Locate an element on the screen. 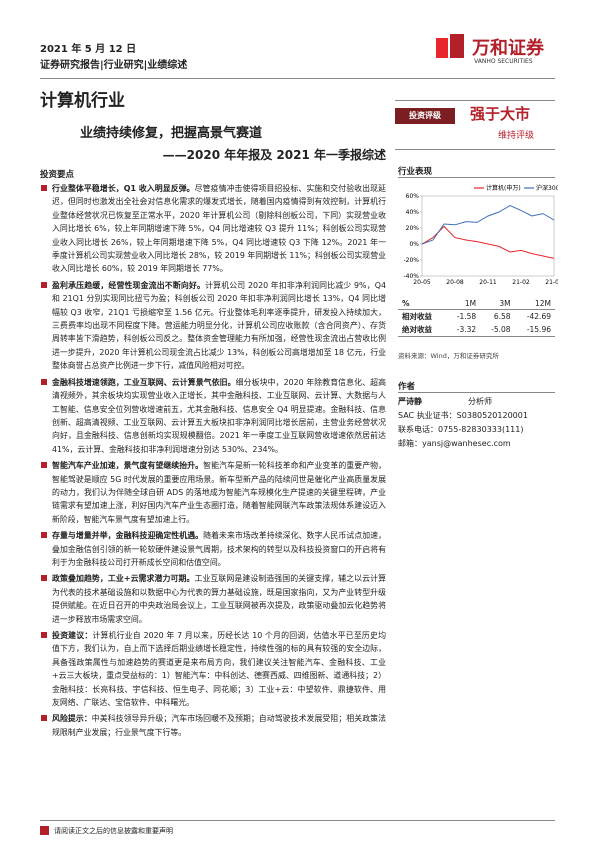  subtitle: 业绩持续修复，把握高景气赛道 is located at coordinates (171, 133).